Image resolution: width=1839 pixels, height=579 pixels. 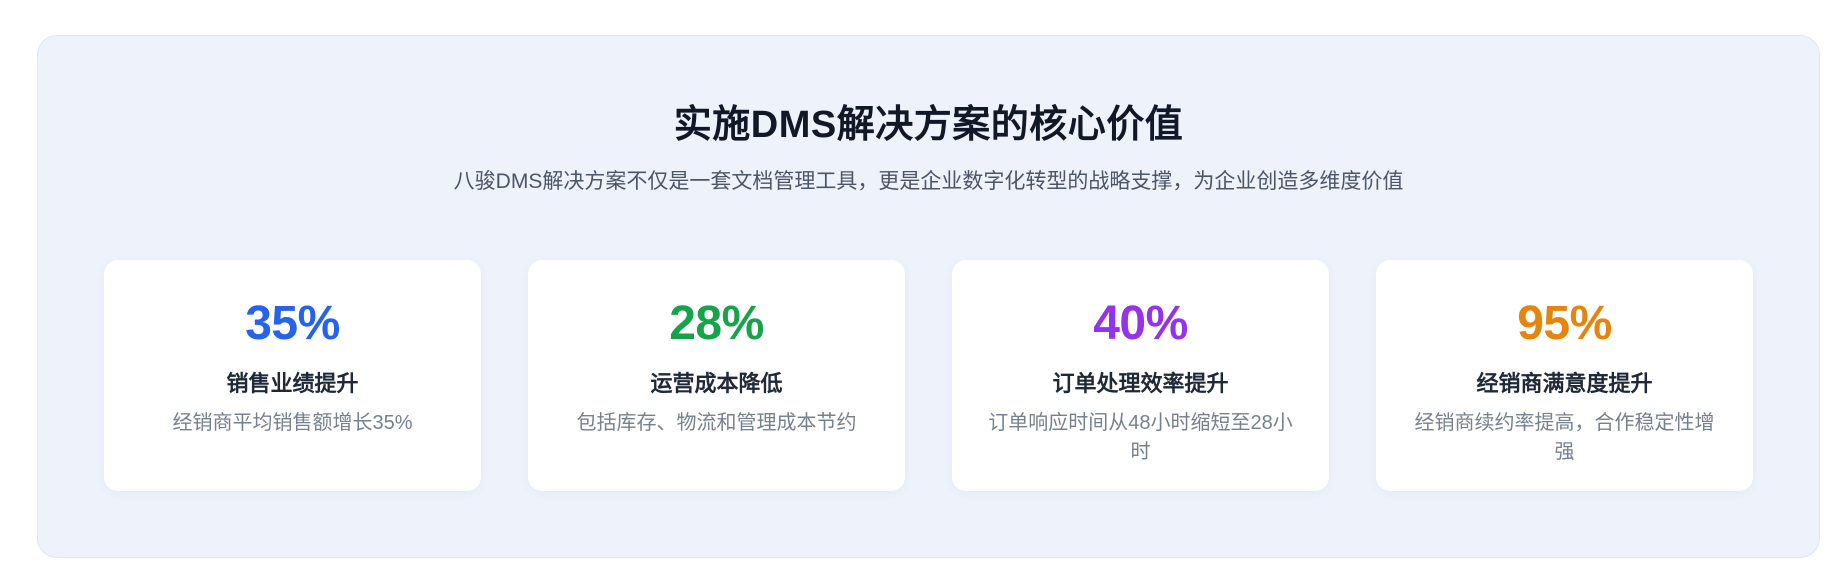 I want to click on stat-description: 经销商平均销售额增长35%, so click(x=292, y=423).